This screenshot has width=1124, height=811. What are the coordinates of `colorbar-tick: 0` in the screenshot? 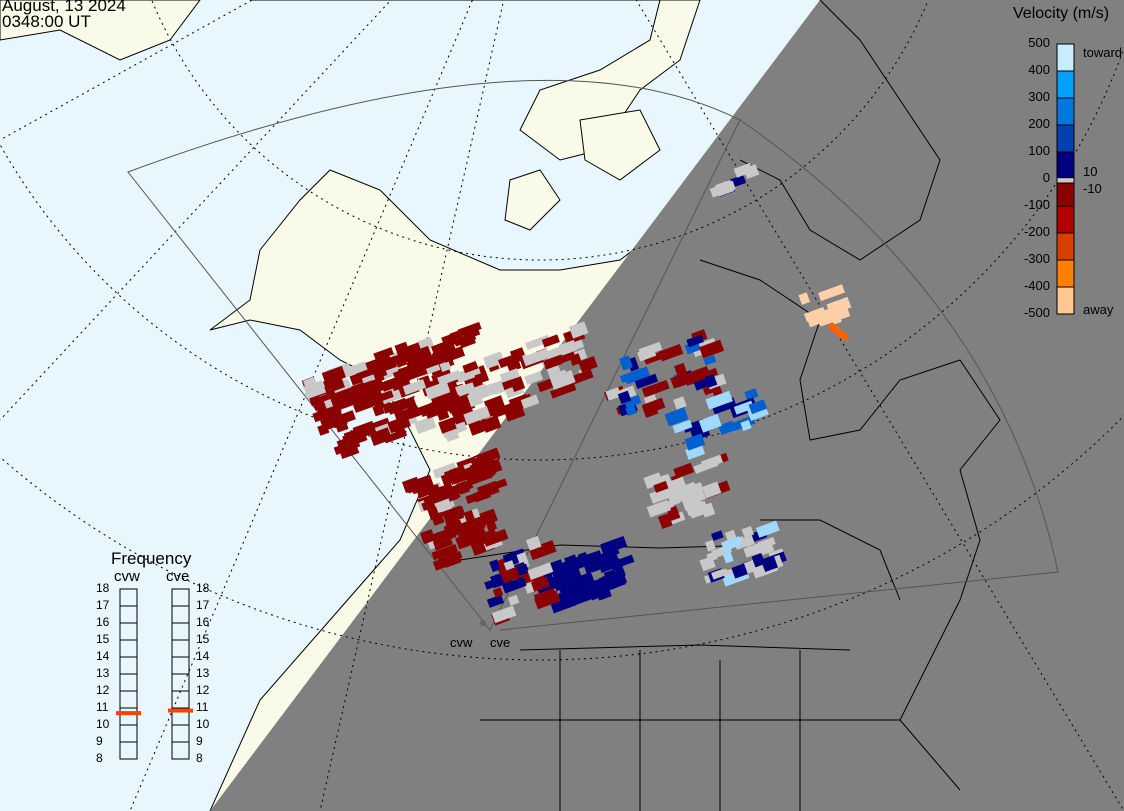 It's located at (1046, 177).